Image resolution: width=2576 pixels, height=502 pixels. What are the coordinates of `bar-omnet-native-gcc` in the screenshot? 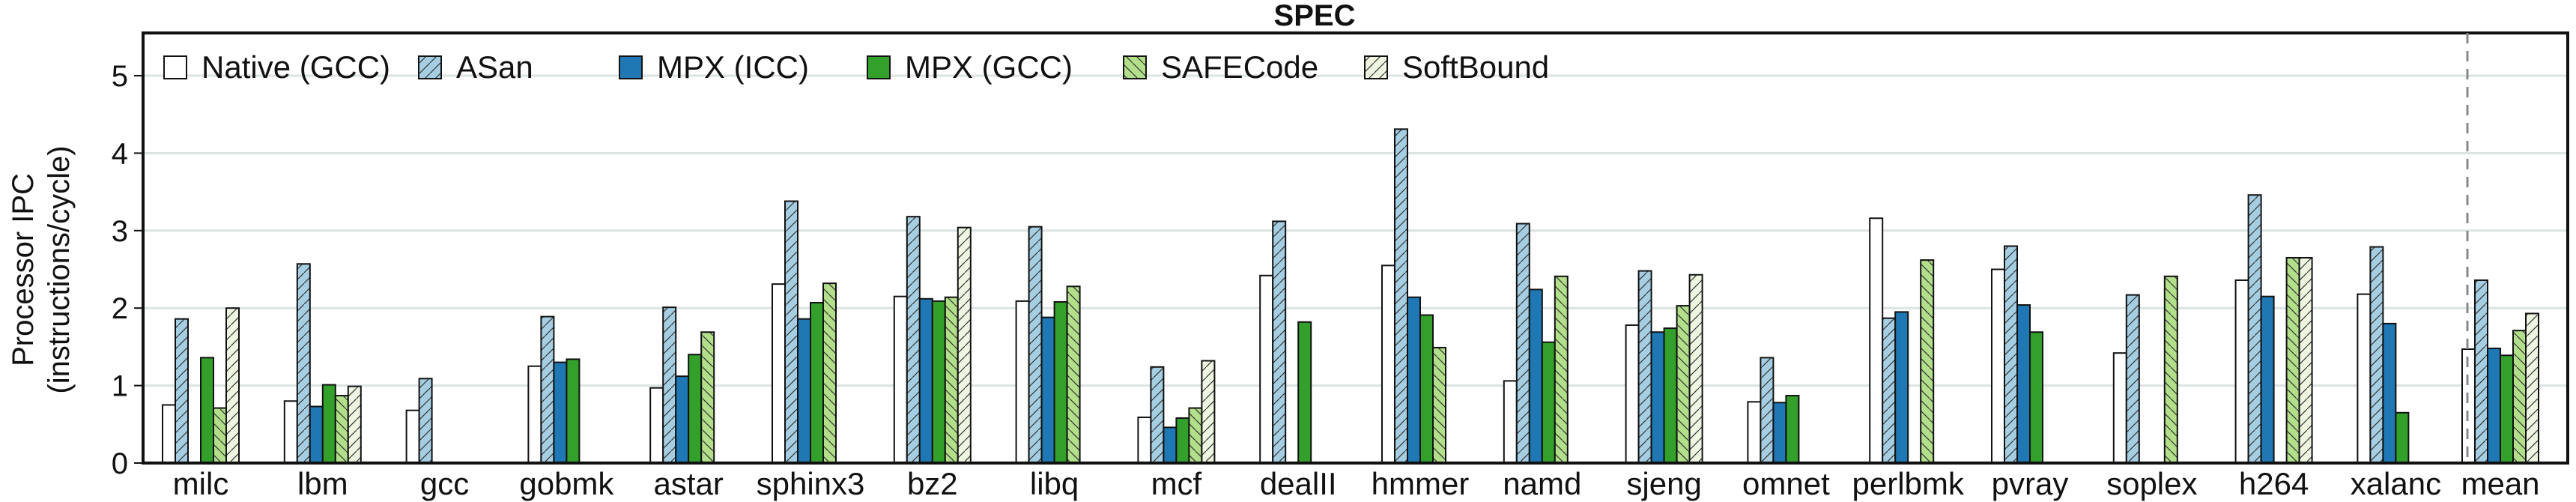 It's located at (1754, 433).